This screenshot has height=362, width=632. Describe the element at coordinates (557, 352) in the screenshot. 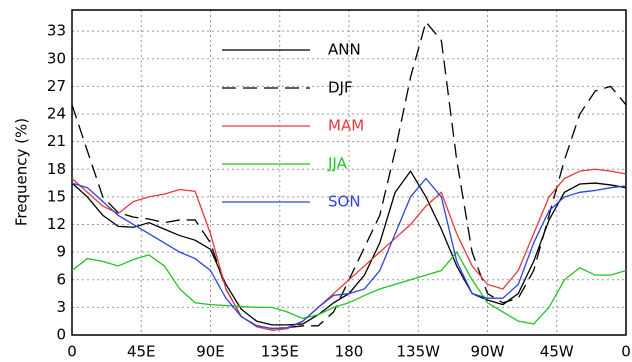

I see `x-tick-label: 45W` at that location.